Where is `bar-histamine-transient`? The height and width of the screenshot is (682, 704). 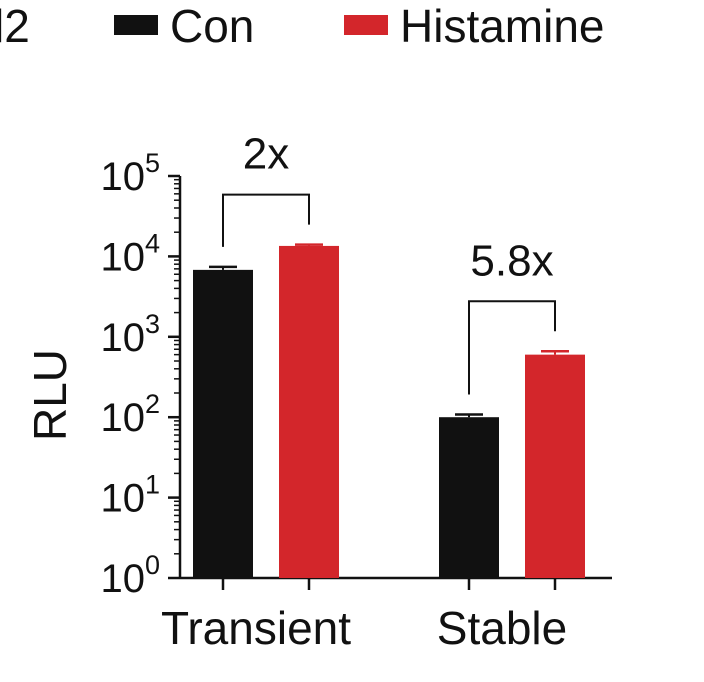 bar-histamine-transient is located at coordinates (309, 412).